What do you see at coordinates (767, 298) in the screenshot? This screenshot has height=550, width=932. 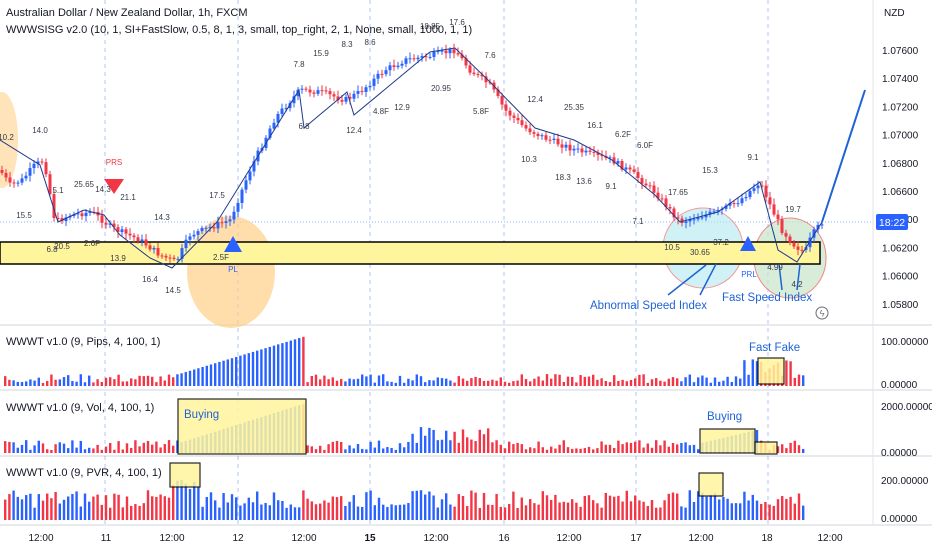 I see `fast-speed-label: Fast Speed Index` at bounding box center [767, 298].